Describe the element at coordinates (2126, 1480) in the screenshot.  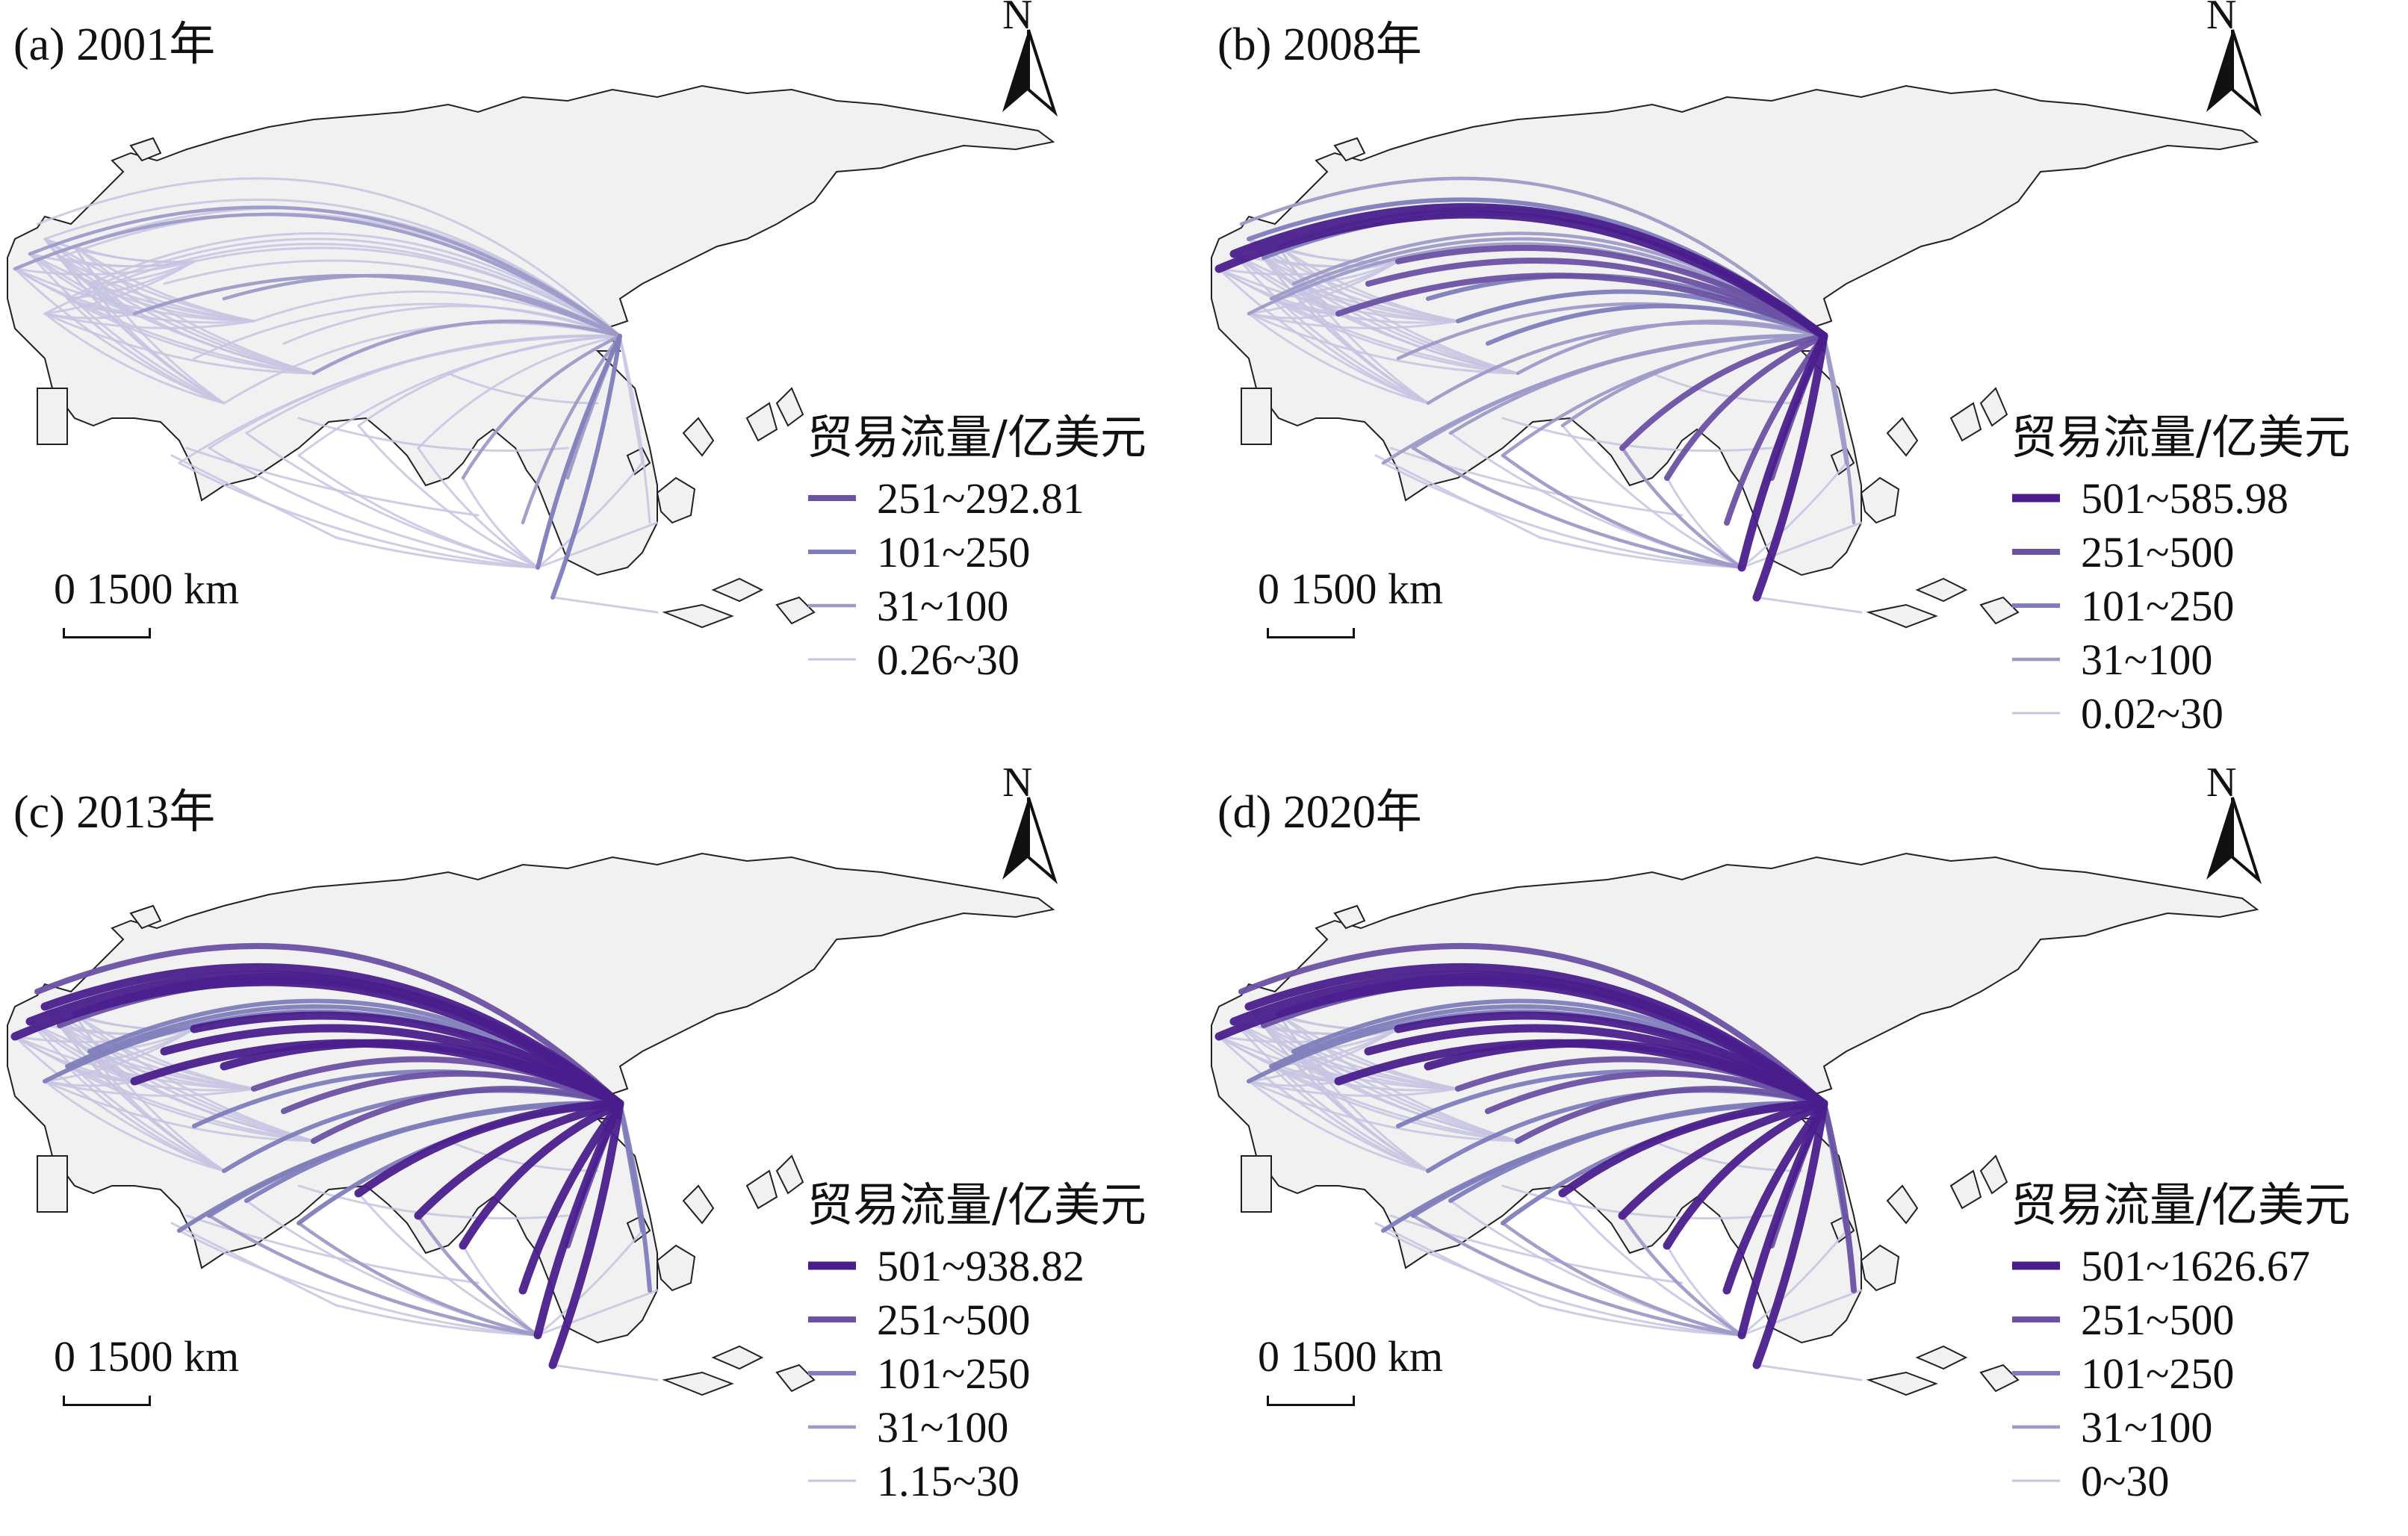
I see `legend-label: 0~30` at that location.